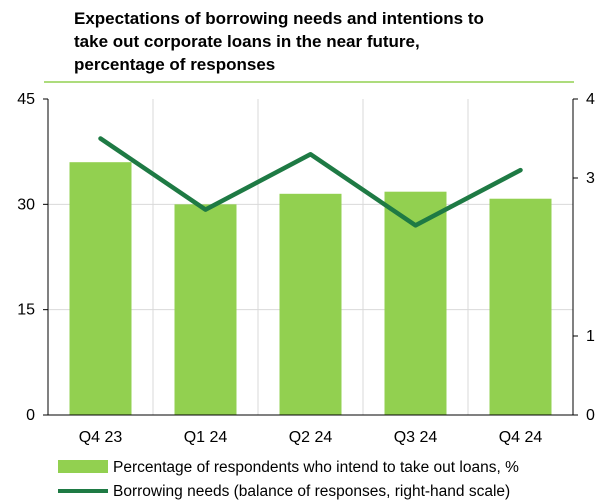  Describe the element at coordinates (590, 99) in the screenshot. I see `right-tick-label-3: 4` at that location.